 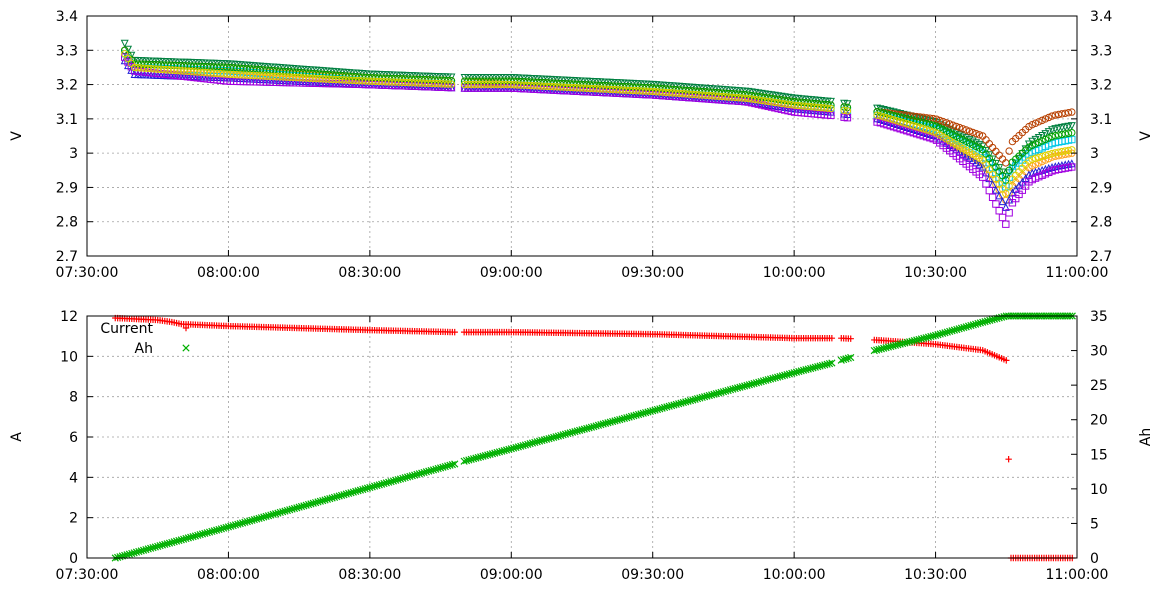 I want to click on current-chart-y-tick-label: 10, so click(x=69, y=357).